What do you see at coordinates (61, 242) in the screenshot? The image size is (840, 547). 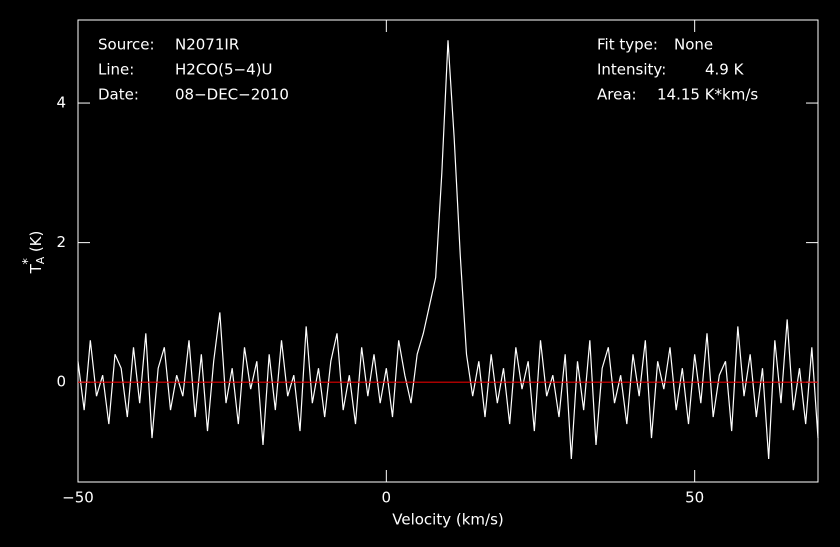 I see `y-tick-label: 2` at bounding box center [61, 242].